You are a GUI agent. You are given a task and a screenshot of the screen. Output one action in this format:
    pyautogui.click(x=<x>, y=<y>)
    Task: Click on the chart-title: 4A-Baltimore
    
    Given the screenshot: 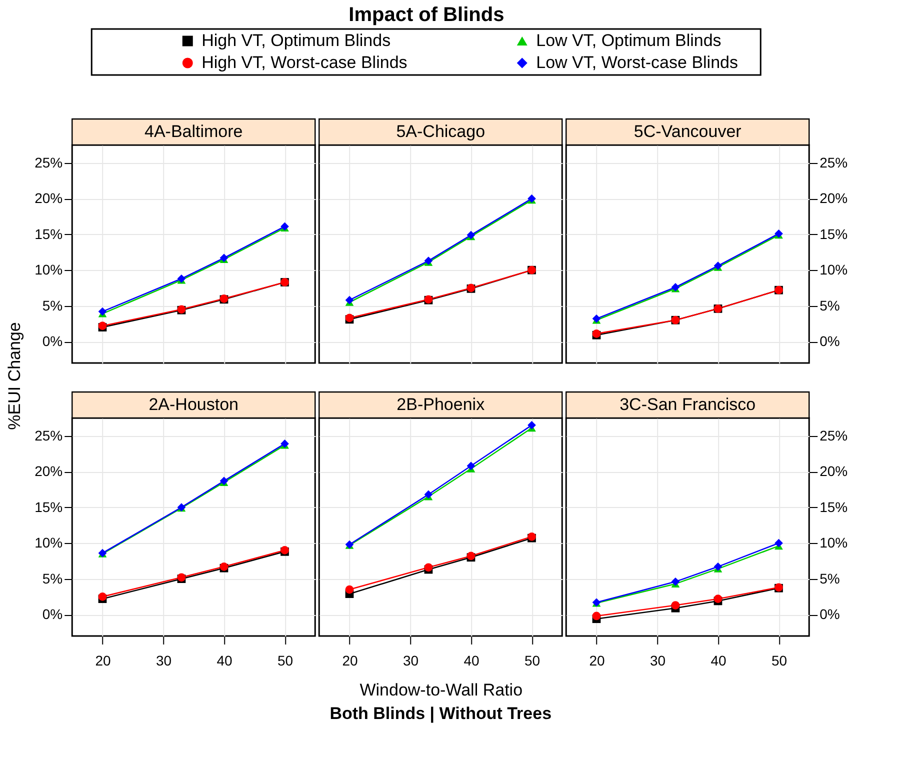 What is the action you would take?
    pyautogui.click(x=193, y=131)
    